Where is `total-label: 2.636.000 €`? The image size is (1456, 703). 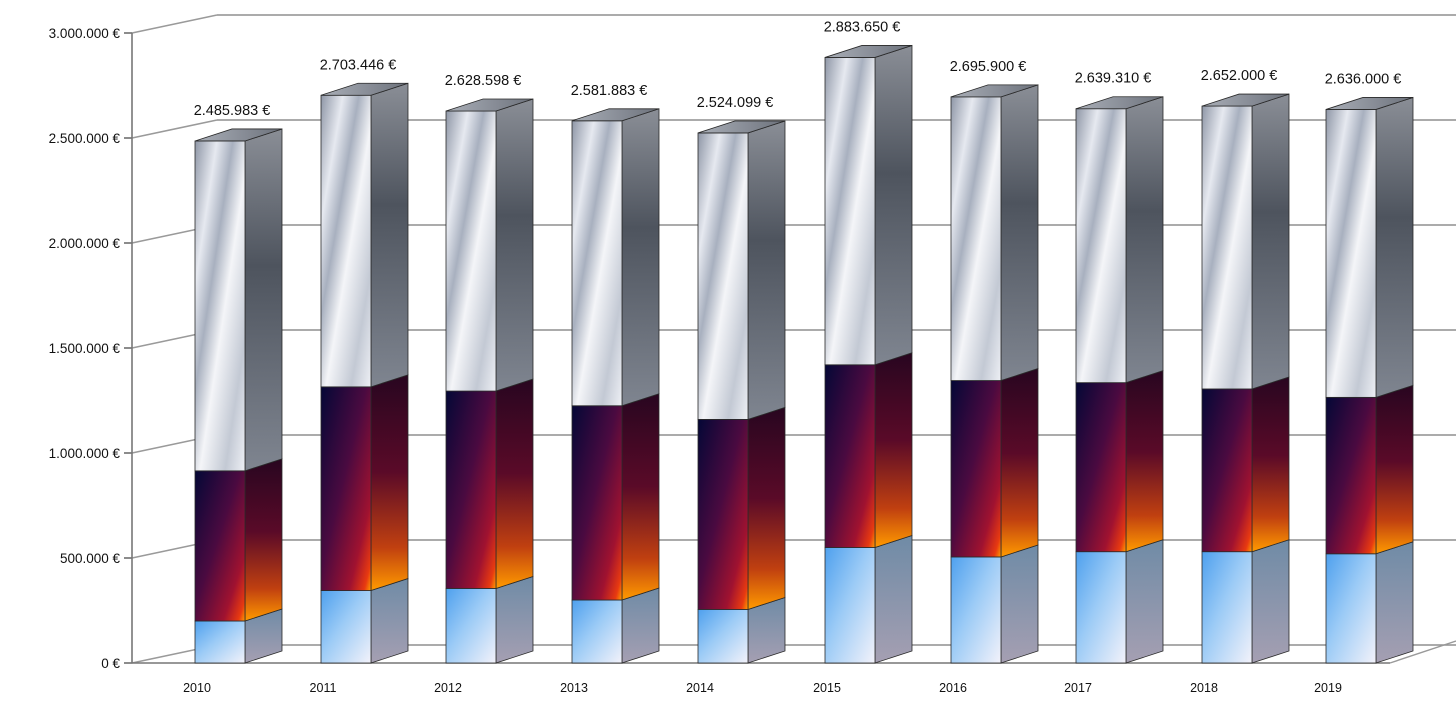
total-label: 2.636.000 € is located at coordinates (1363, 79).